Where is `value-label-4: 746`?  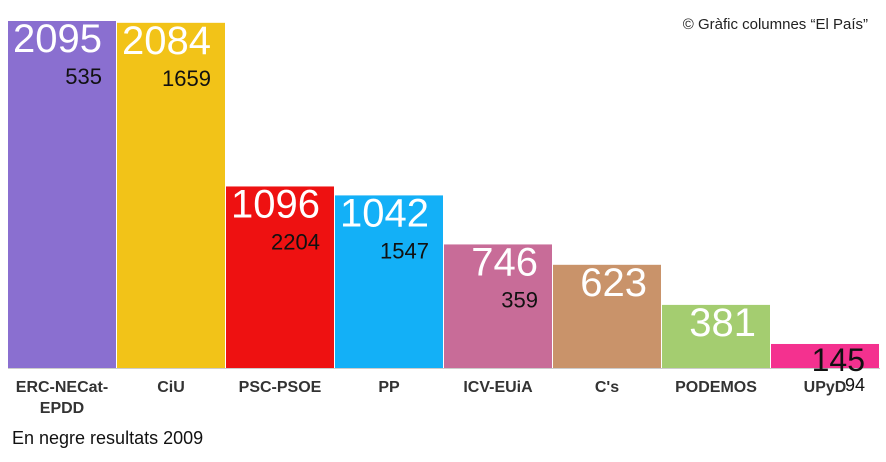 value-label-4: 746 is located at coordinates (504, 262).